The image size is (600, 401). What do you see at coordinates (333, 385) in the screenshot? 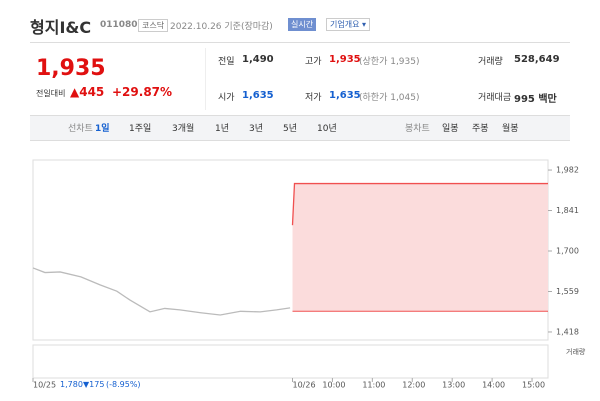
I see `x-tick-label: 10:00` at bounding box center [333, 385].